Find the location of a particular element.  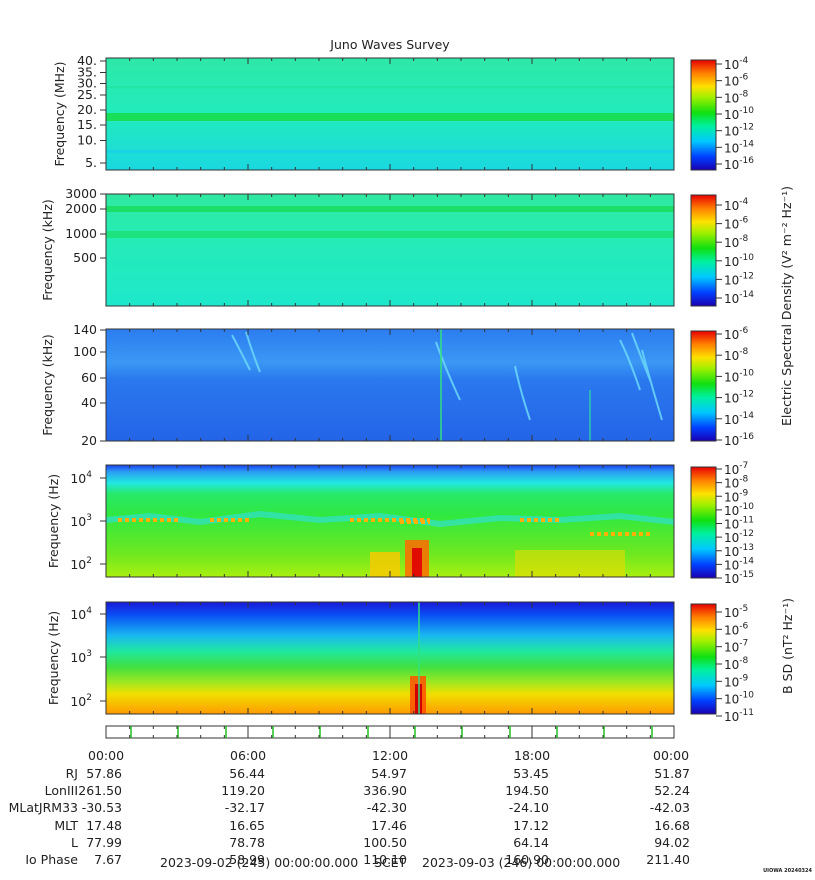

panel-hz-magnetic-yticks: 10⁴ 10³ 10² is located at coordinates (88, 657).